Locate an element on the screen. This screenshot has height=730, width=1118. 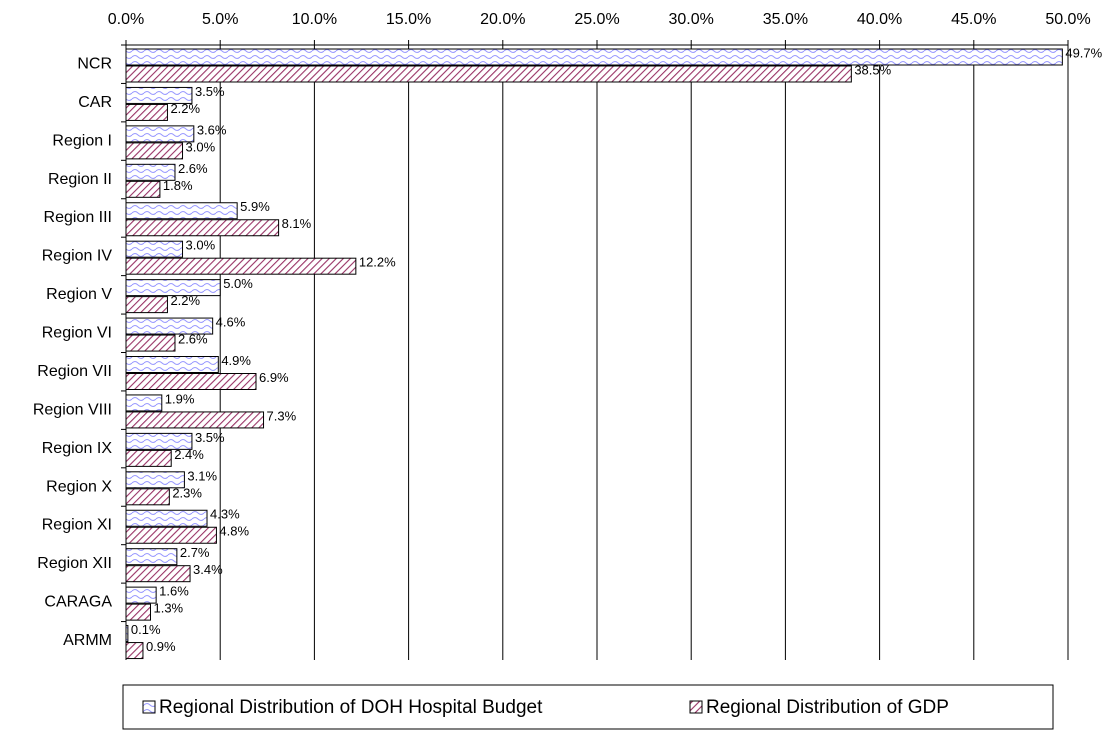
value-label: 2.7% is located at coordinates (195, 552).